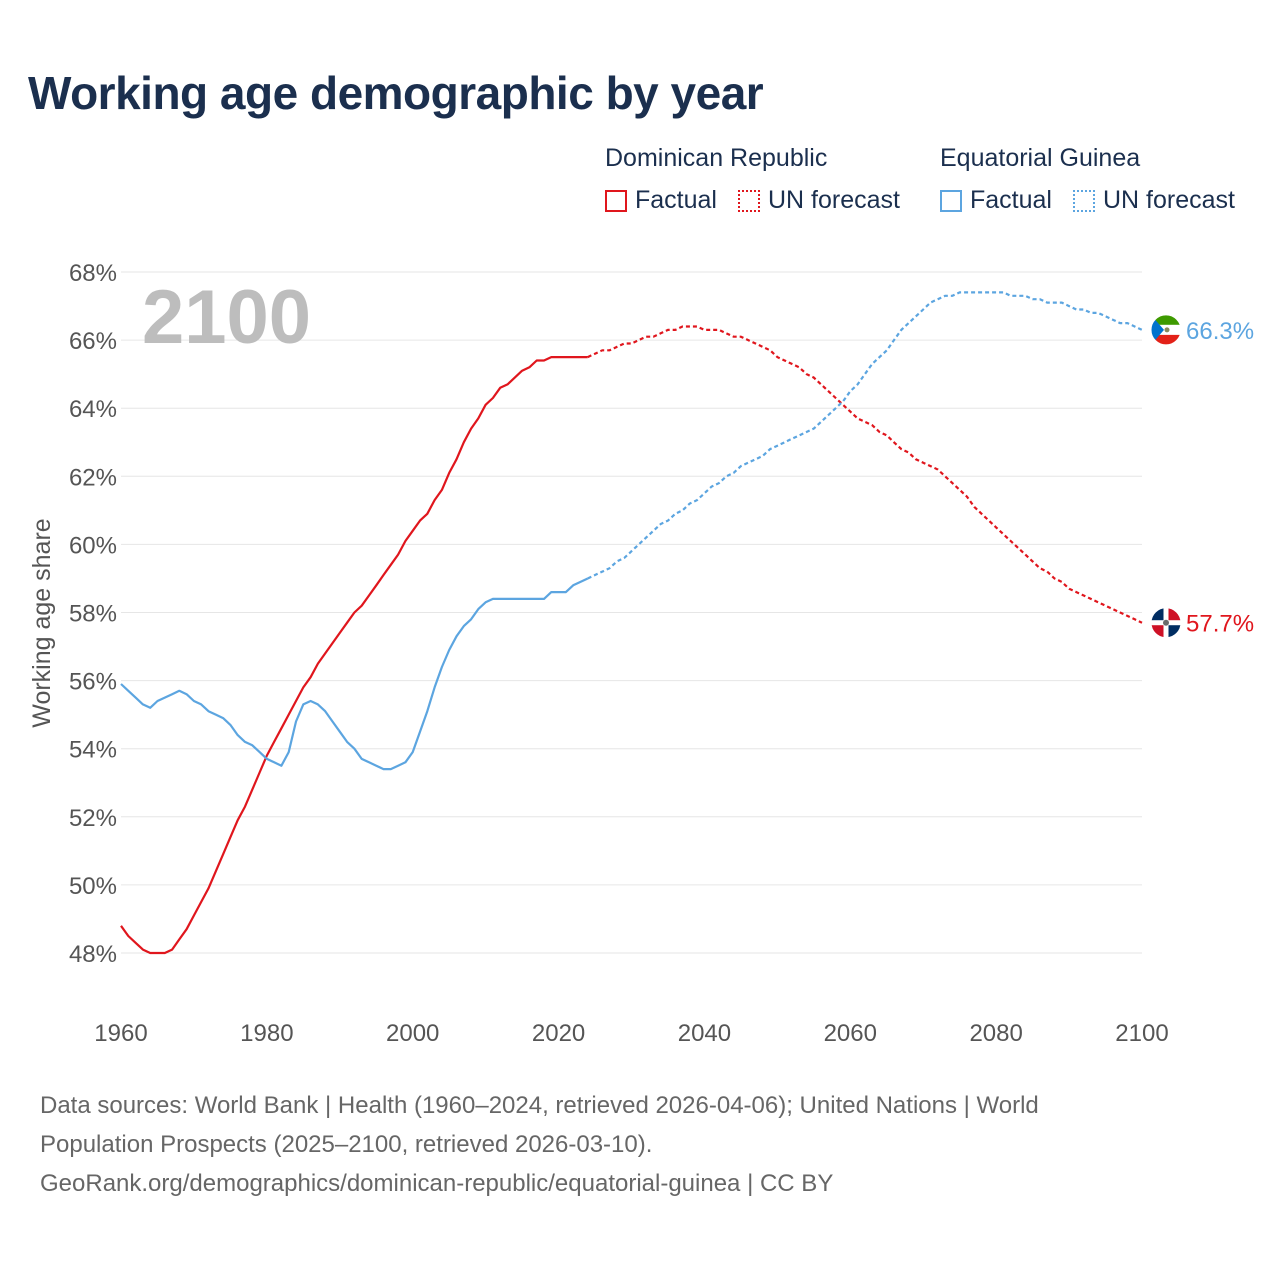 This screenshot has width=1280, height=1280. Describe the element at coordinates (704, 1033) in the screenshot. I see `x-tick-label: 2040` at that location.